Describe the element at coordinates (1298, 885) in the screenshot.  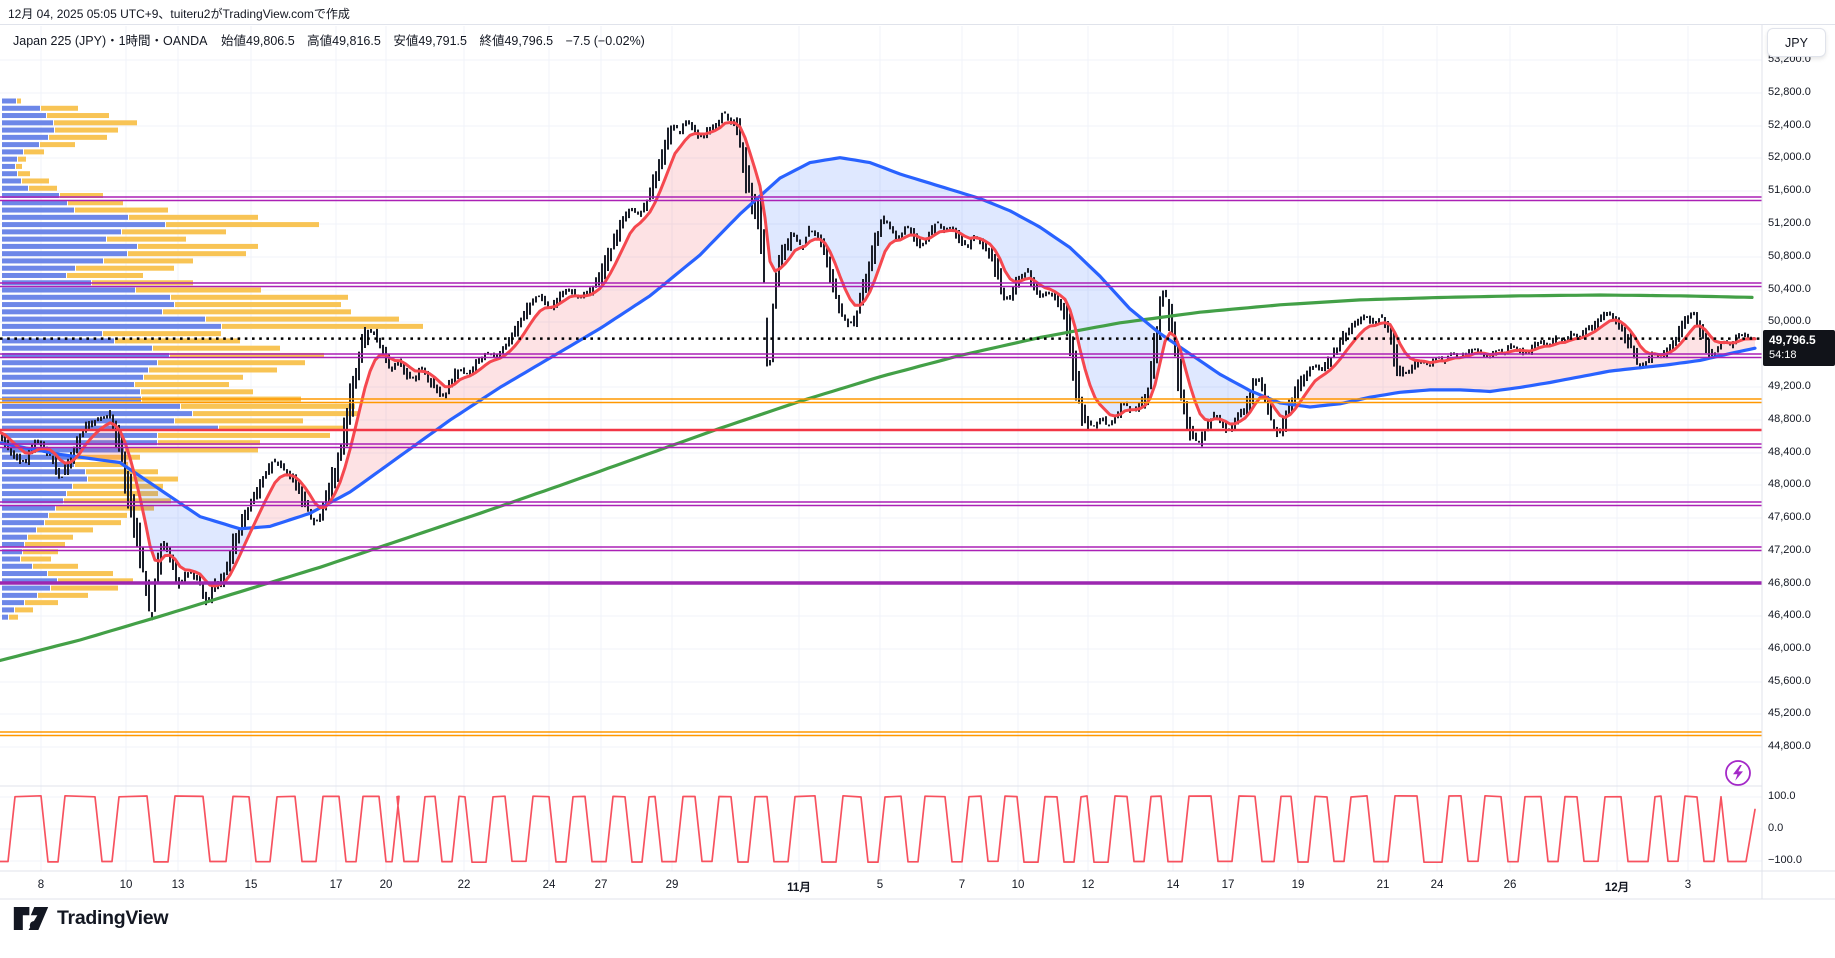
I see `time-axis-label: 19` at that location.